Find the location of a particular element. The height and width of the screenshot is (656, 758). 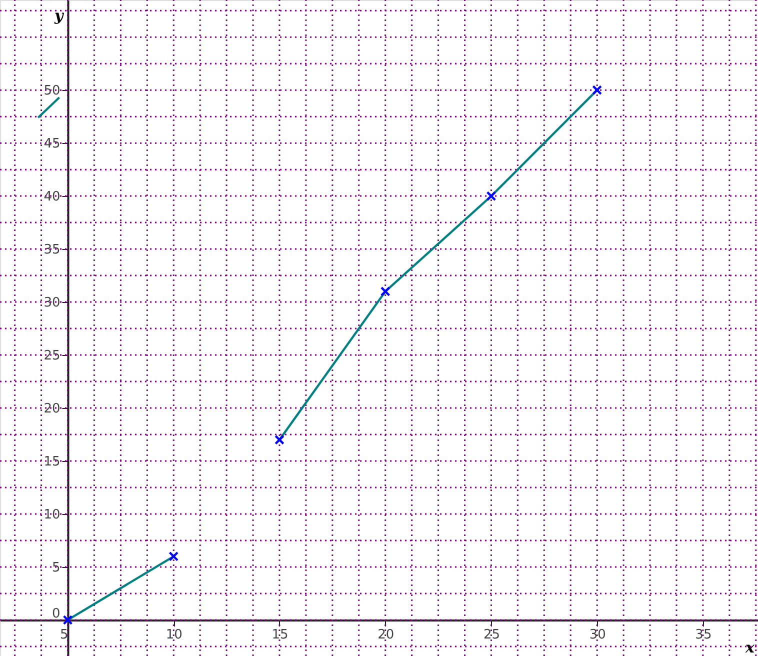

y-tick-label: 45 is located at coordinates (52, 144).